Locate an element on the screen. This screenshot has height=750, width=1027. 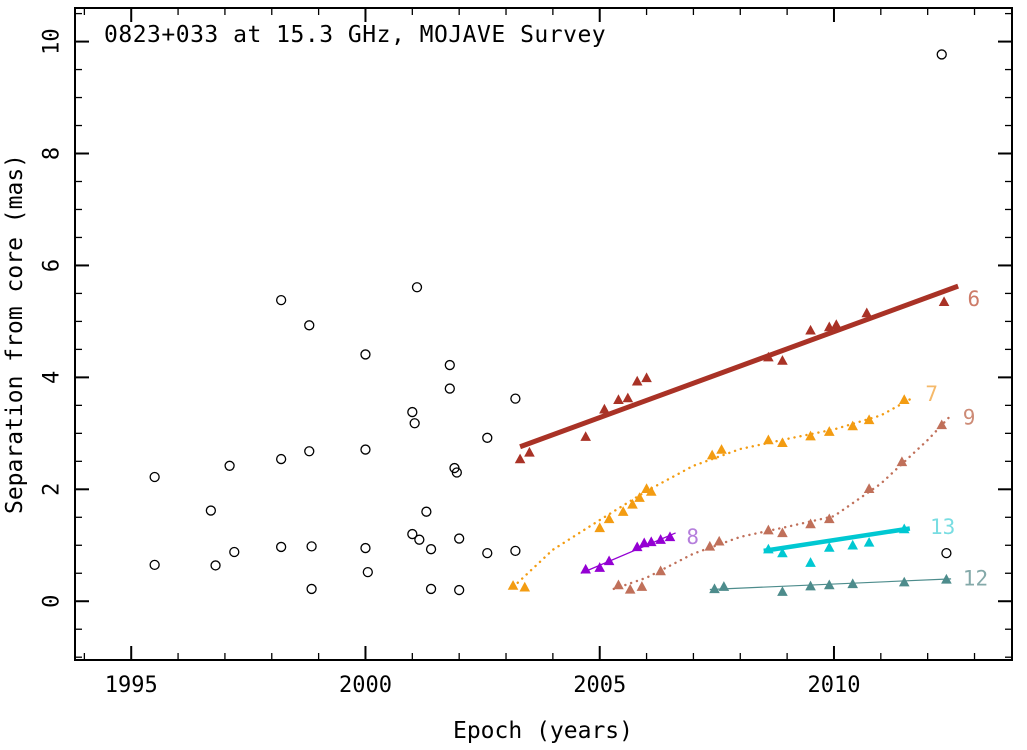
y-tick-label: 4 is located at coordinates (52, 377).